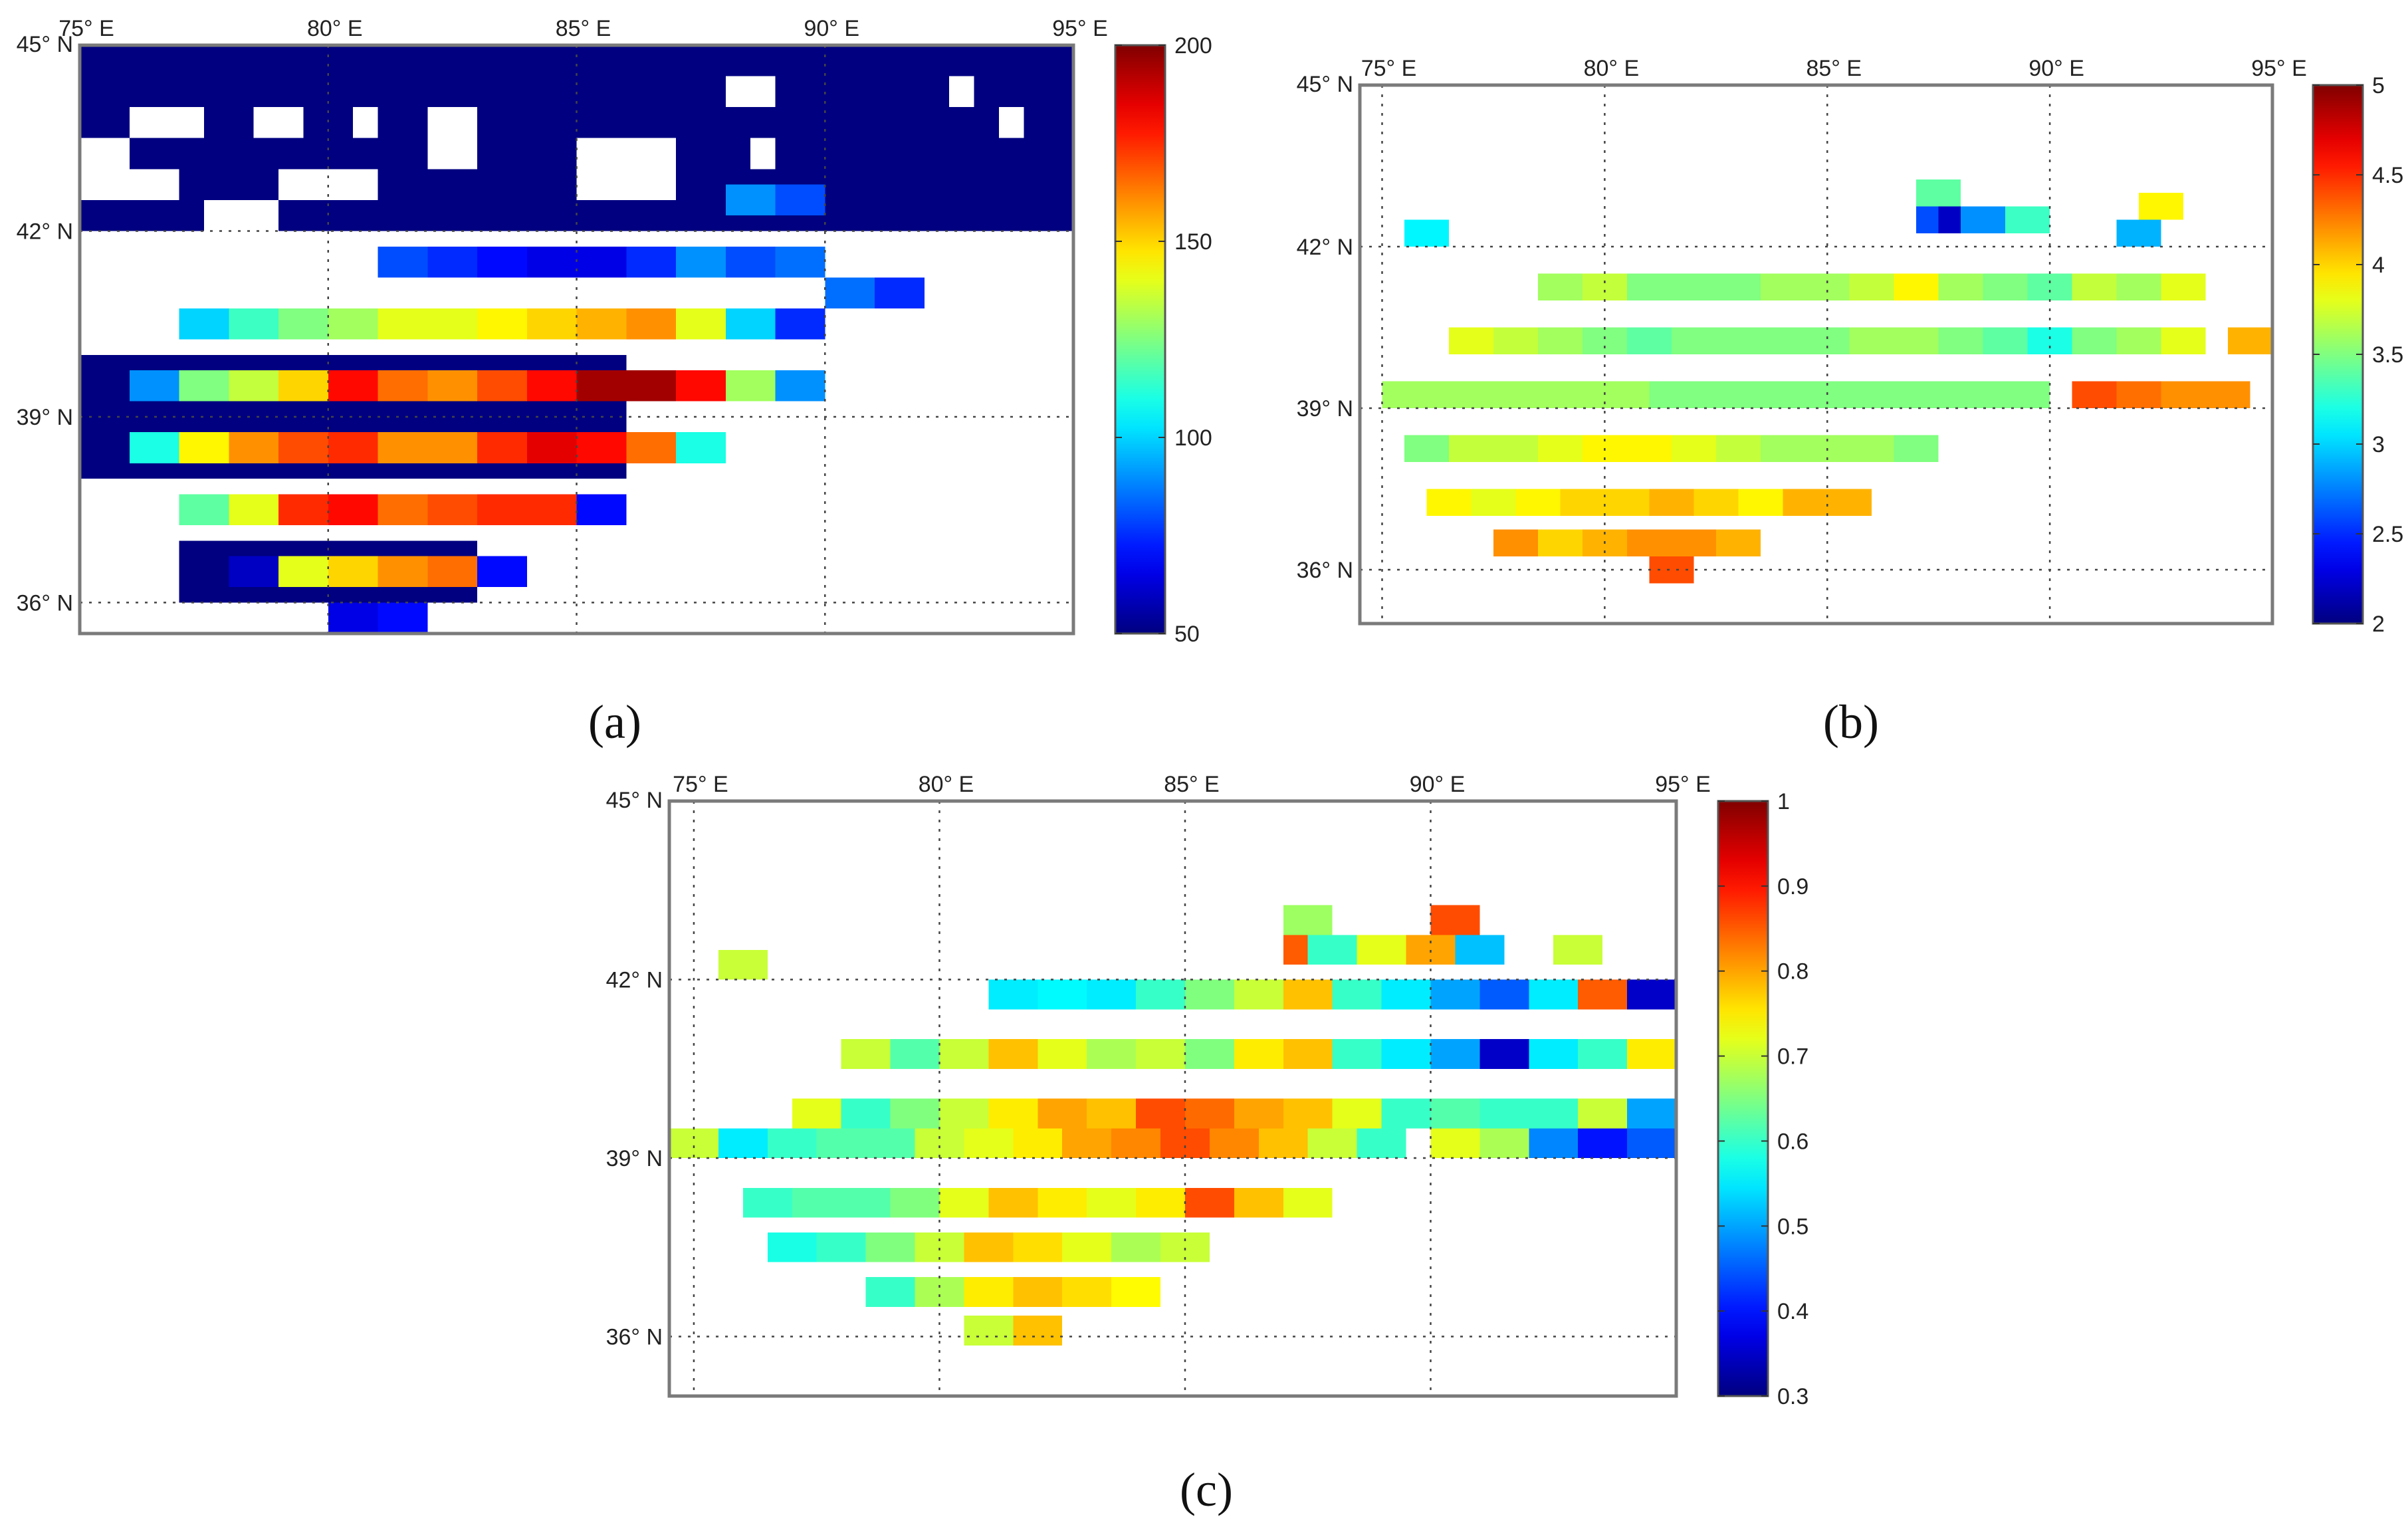  Describe the element at coordinates (1192, 784) in the screenshot. I see `x-tick-label: 85° E` at that location.